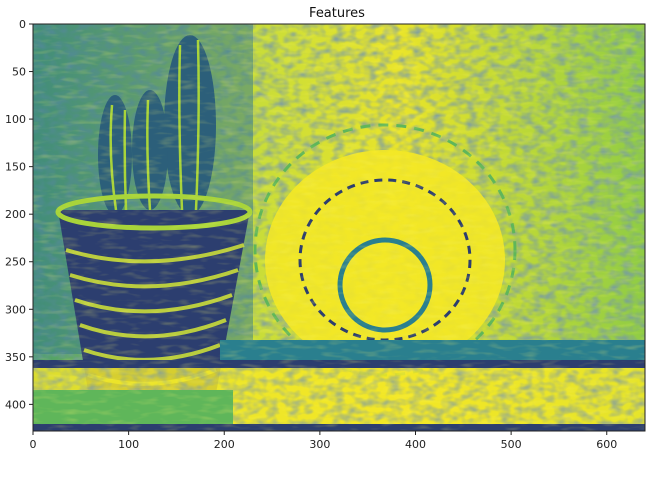 This screenshot has height=478, width=665. What do you see at coordinates (511, 444) in the screenshot?
I see `x-tick-label: 500` at bounding box center [511, 444].